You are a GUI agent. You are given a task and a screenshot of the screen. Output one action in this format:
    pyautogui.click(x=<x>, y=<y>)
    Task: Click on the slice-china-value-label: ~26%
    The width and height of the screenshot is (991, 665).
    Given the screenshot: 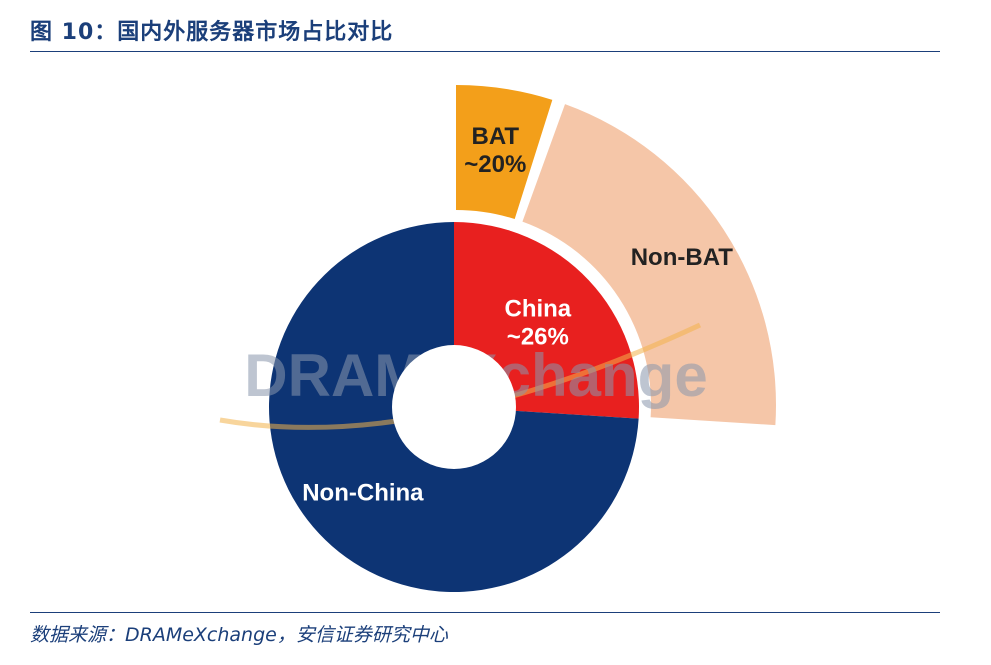 What is the action you would take?
    pyautogui.click(x=538, y=336)
    